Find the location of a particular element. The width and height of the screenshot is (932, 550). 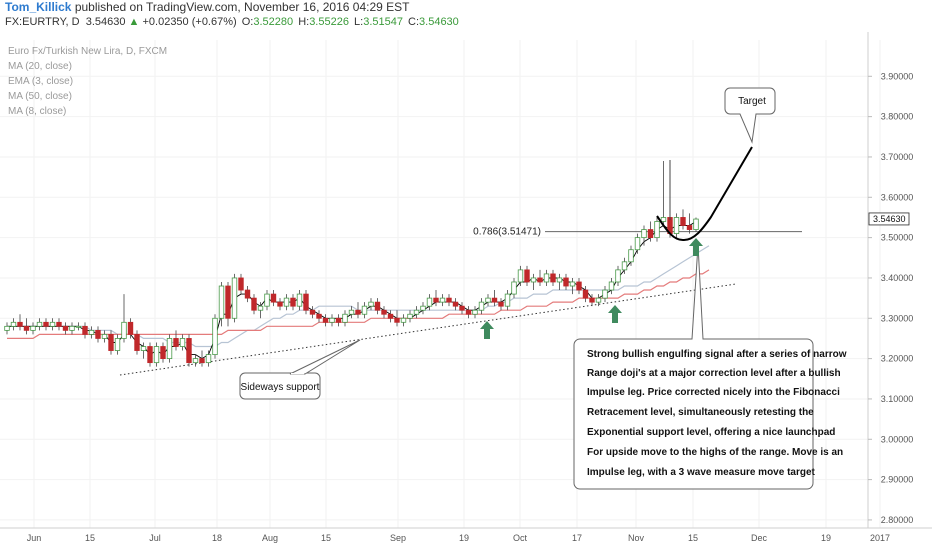

sideways-bubble is located at coordinates (280, 386).